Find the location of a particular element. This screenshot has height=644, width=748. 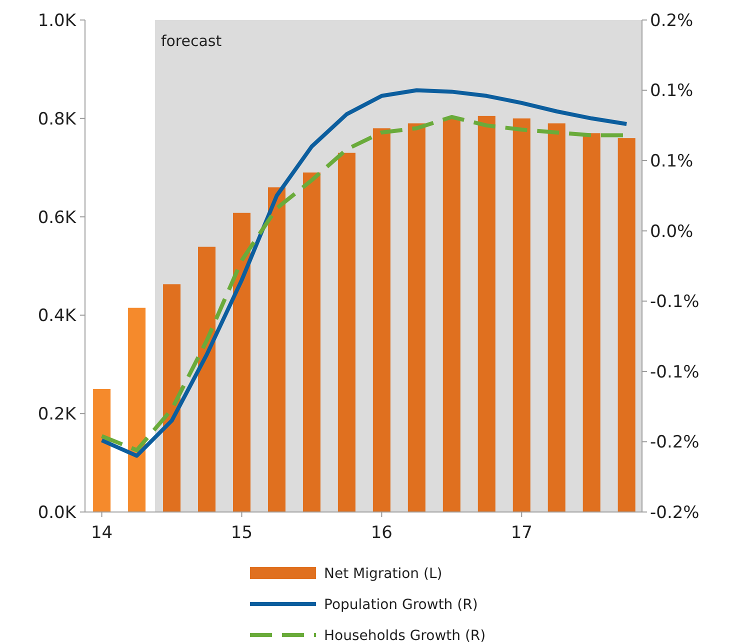

y-tick-label: 1.0K is located at coordinates (57, 20).